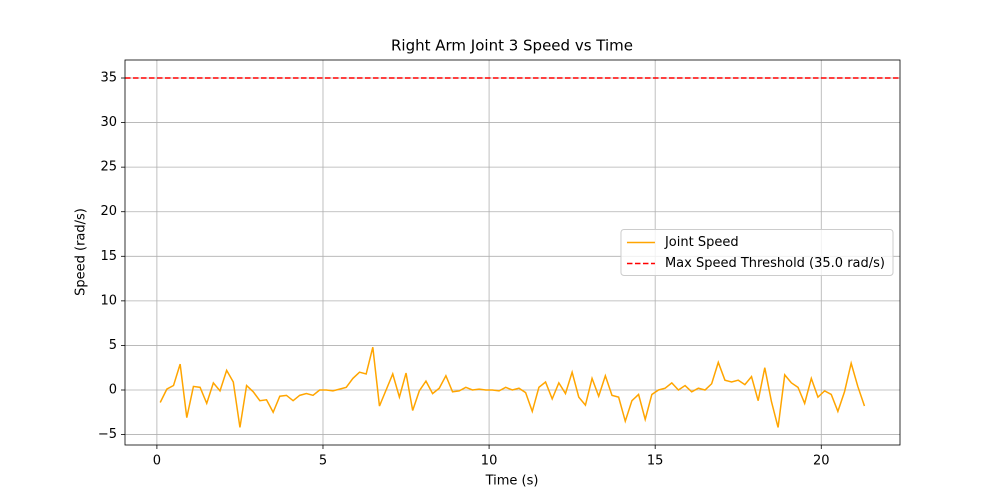 The width and height of the screenshot is (1000, 500). What do you see at coordinates (157, 461) in the screenshot?
I see `x-tick-label: 0` at bounding box center [157, 461].